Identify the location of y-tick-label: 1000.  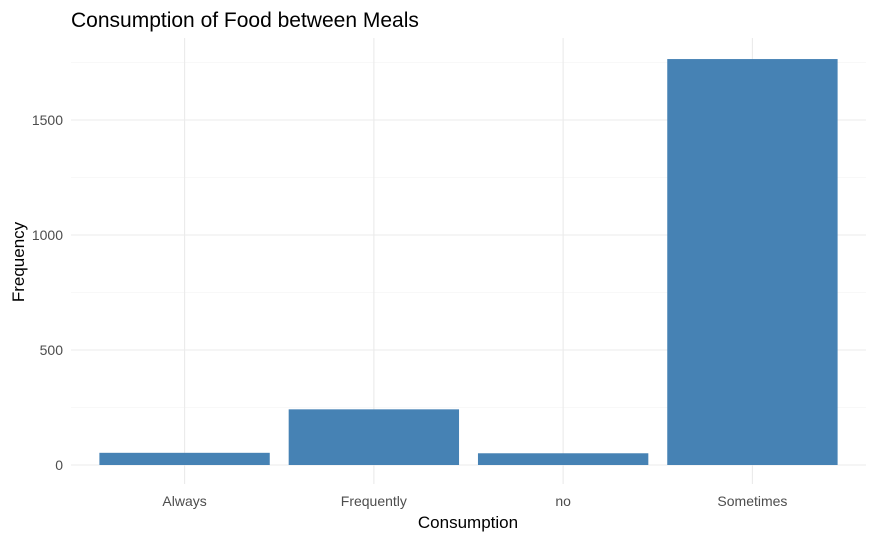
(47, 235).